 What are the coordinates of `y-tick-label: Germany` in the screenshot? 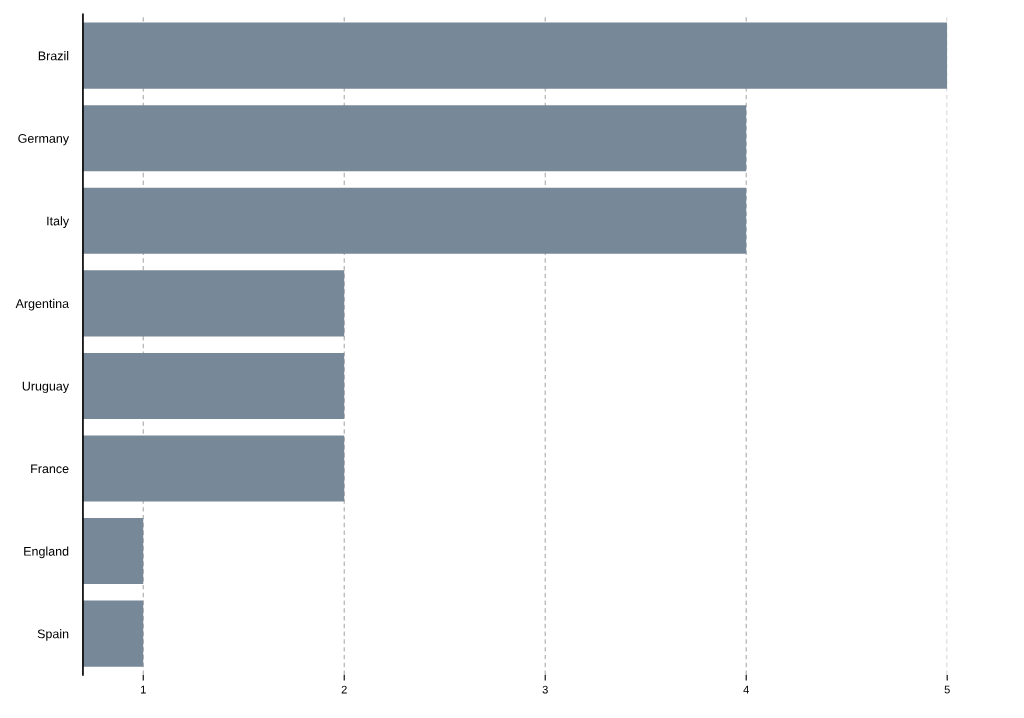 It's located at (44, 140).